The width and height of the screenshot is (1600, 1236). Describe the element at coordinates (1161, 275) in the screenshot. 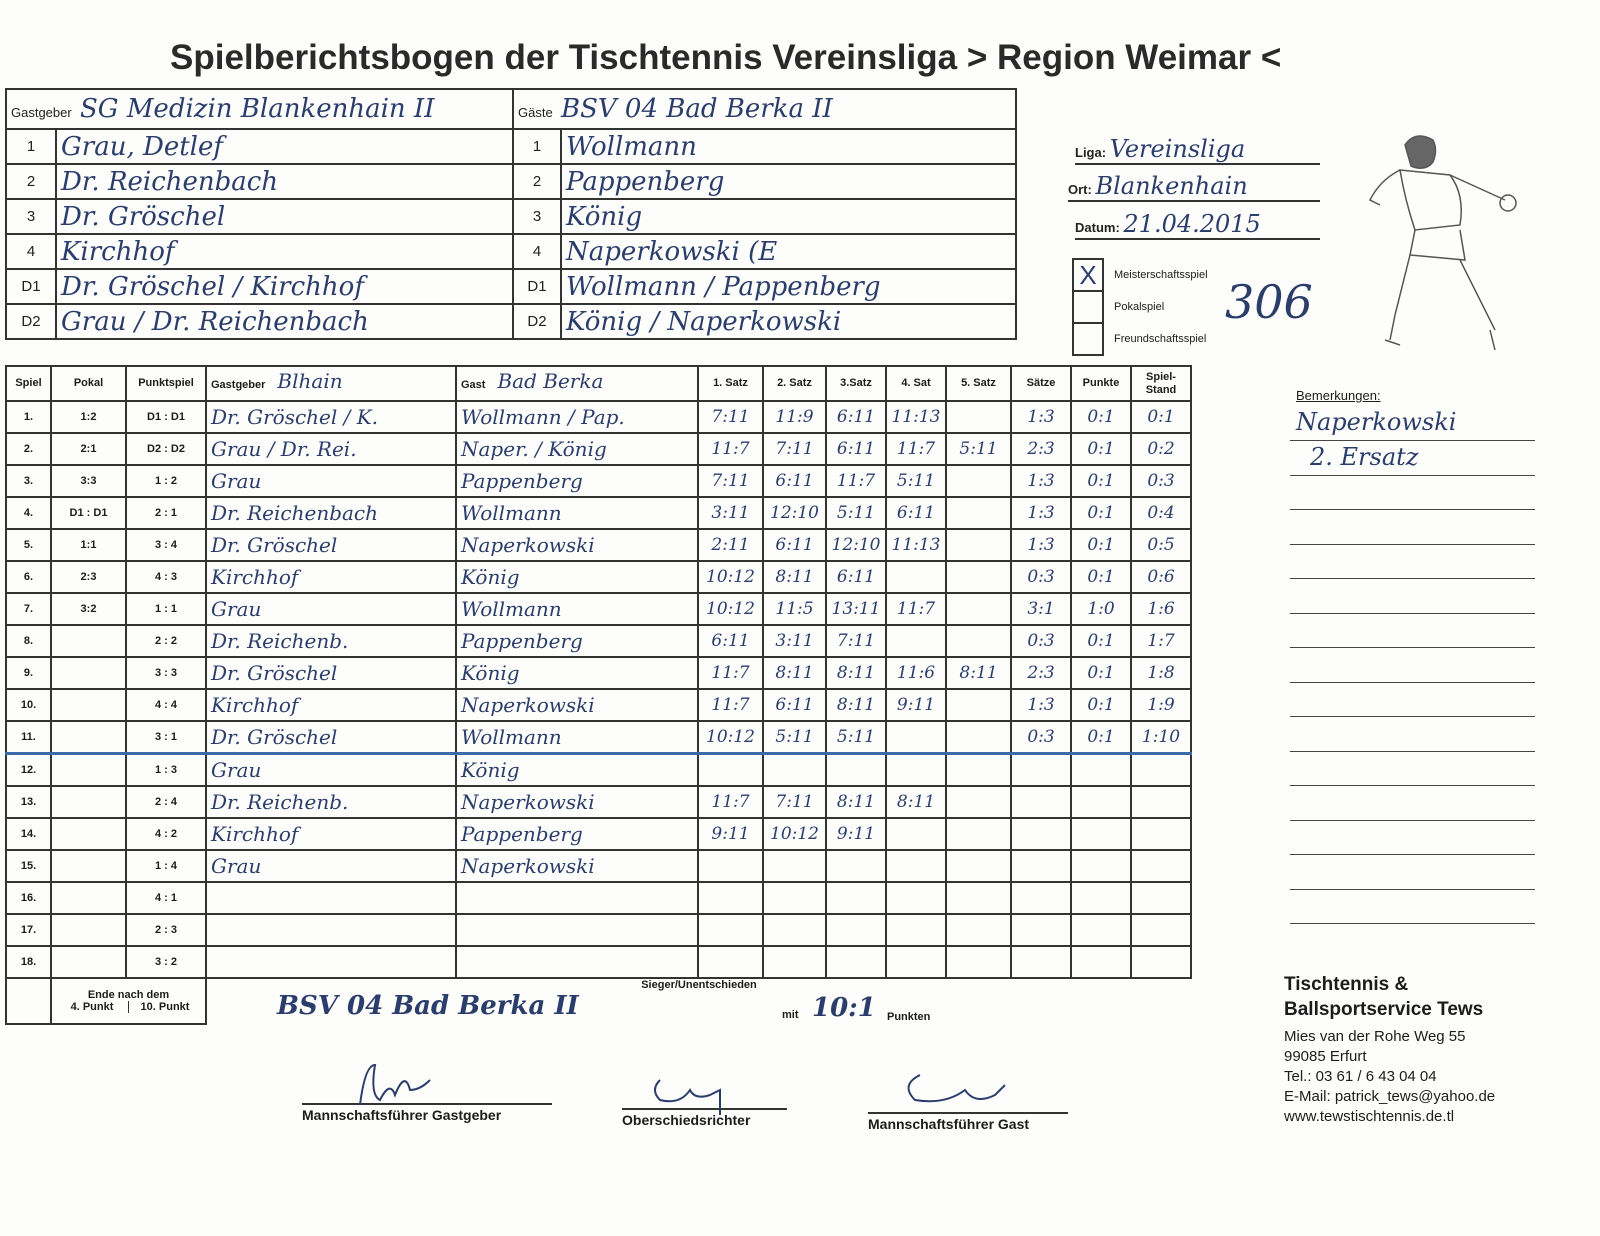

I see `match-type-label: Meisterschaftsspiel` at that location.